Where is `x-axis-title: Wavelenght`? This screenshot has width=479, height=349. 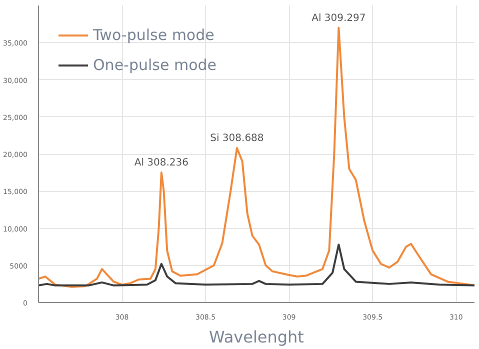
x-axis-title: Wavelenght is located at coordinates (256, 337).